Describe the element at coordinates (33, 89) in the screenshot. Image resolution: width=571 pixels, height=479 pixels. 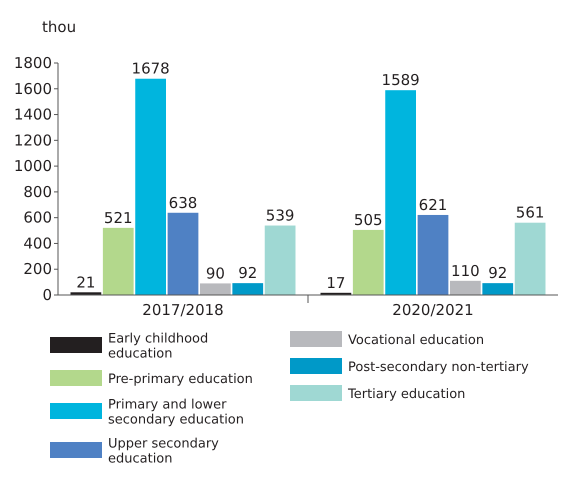
I see `y-tick-label: 1600` at that location.